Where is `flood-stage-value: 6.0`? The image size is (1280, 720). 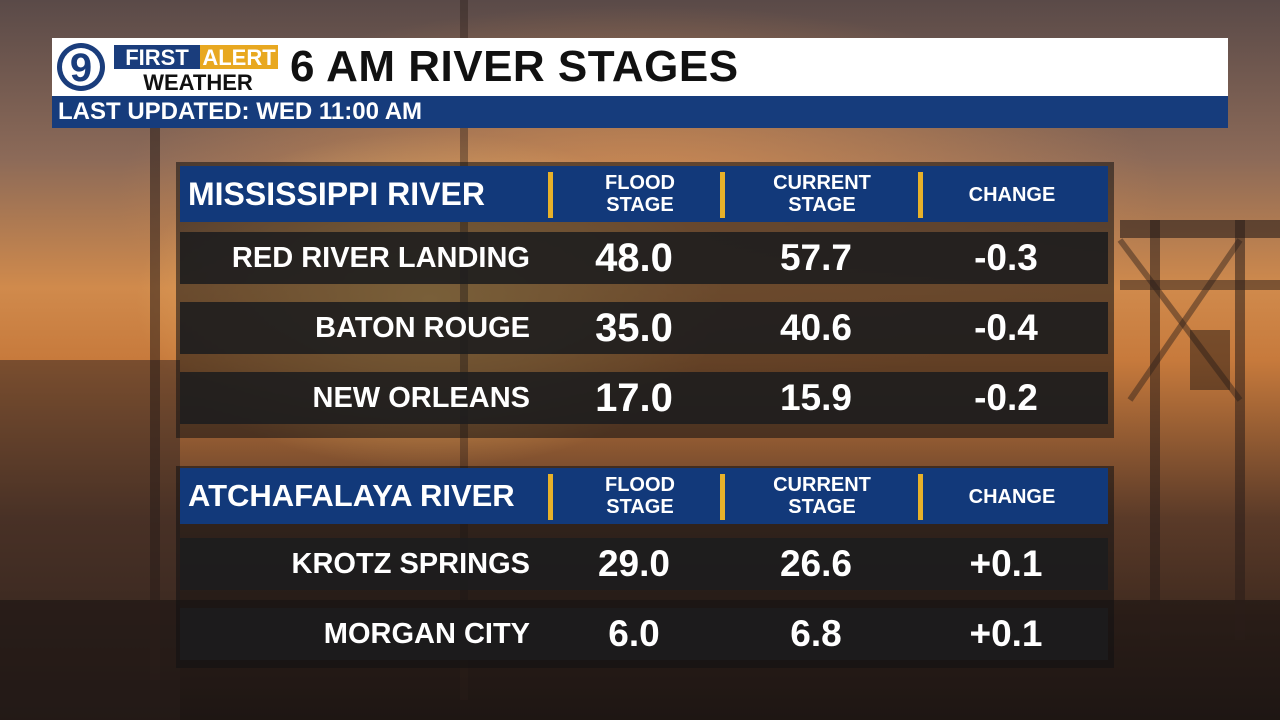 flood-stage-value: 6.0 is located at coordinates (634, 633).